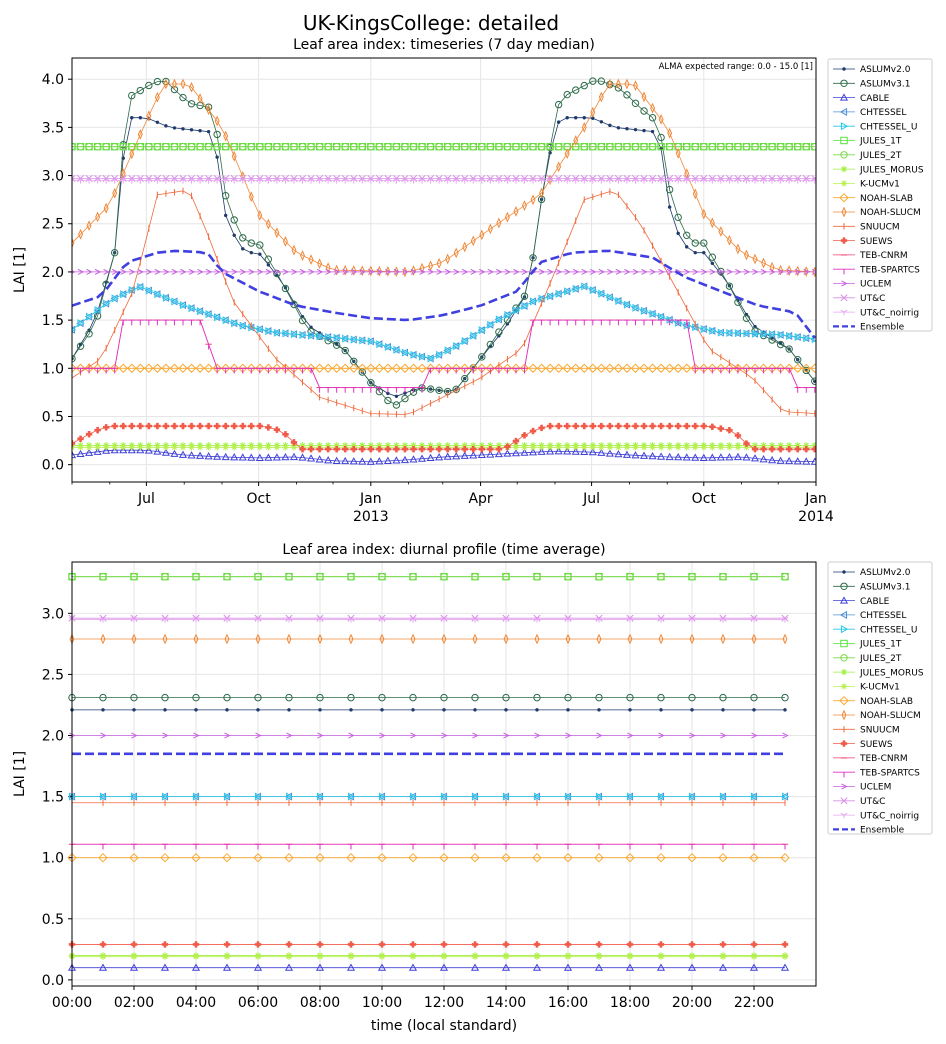  I want to click on x-tick-label: 14:00, so click(506, 1003).